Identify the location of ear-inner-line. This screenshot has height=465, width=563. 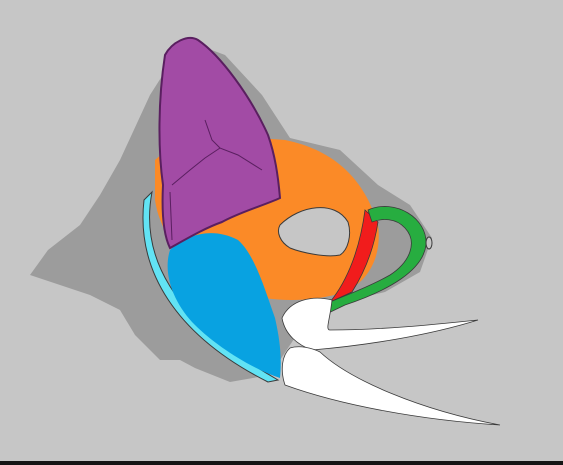
(217, 166).